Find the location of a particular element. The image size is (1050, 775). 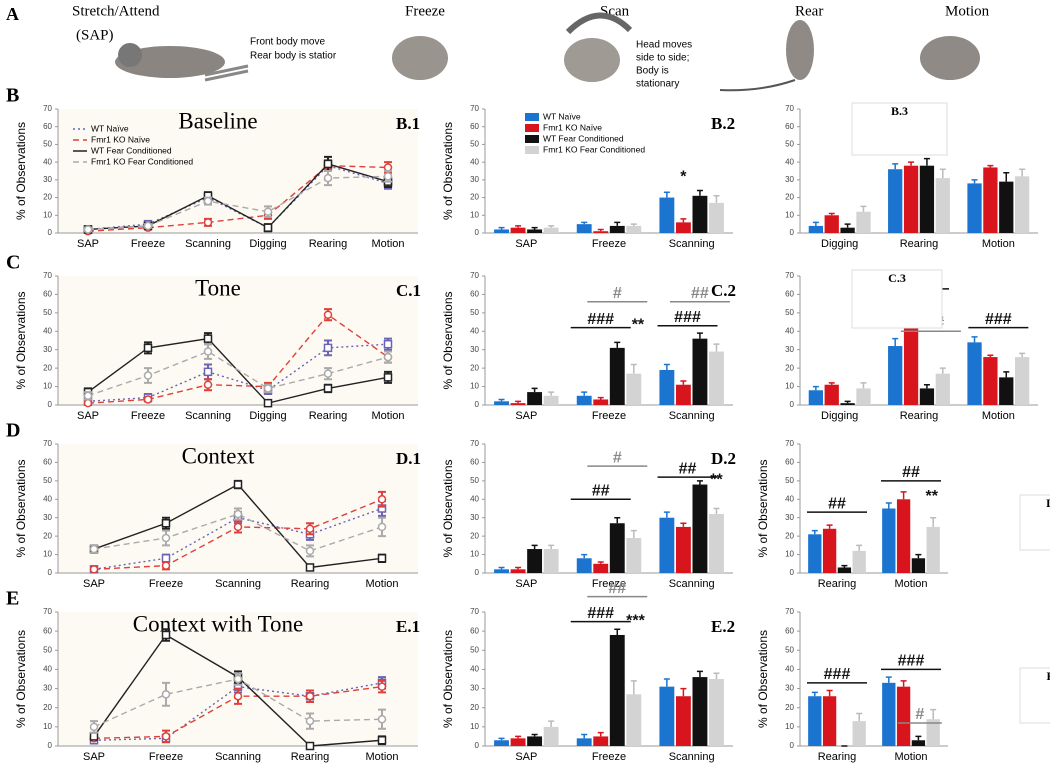

behavior-title: Motion is located at coordinates (967, 11).